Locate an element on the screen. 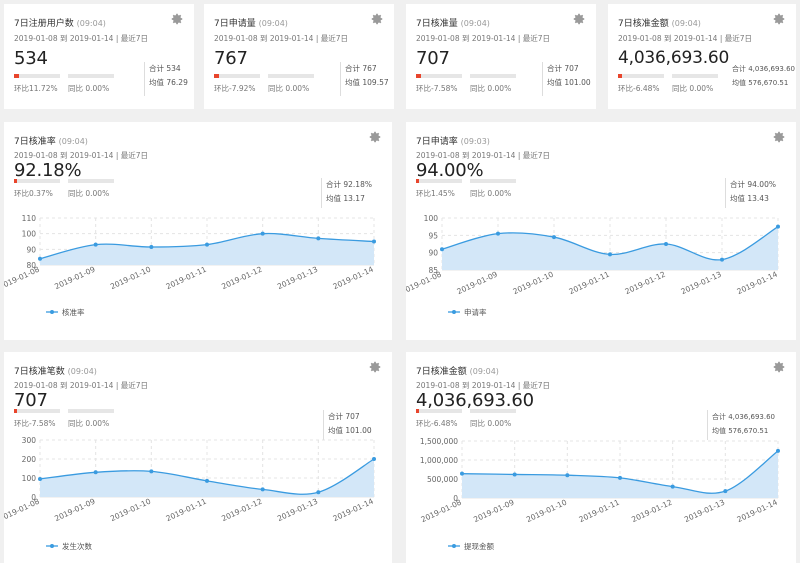 This screenshot has height=563, width=800. area-fill is located at coordinates (610, 248).